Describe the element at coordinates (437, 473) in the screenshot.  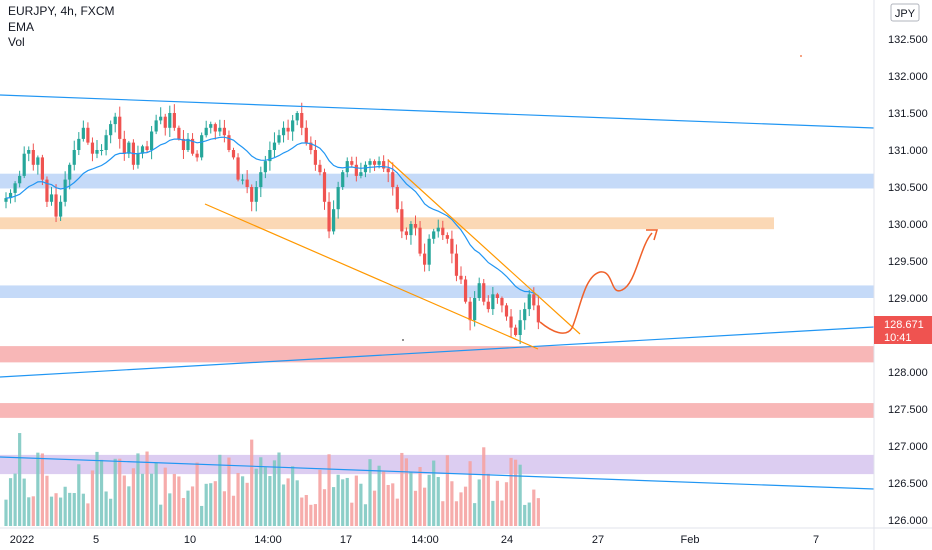
I see `trendline-volume` at that location.